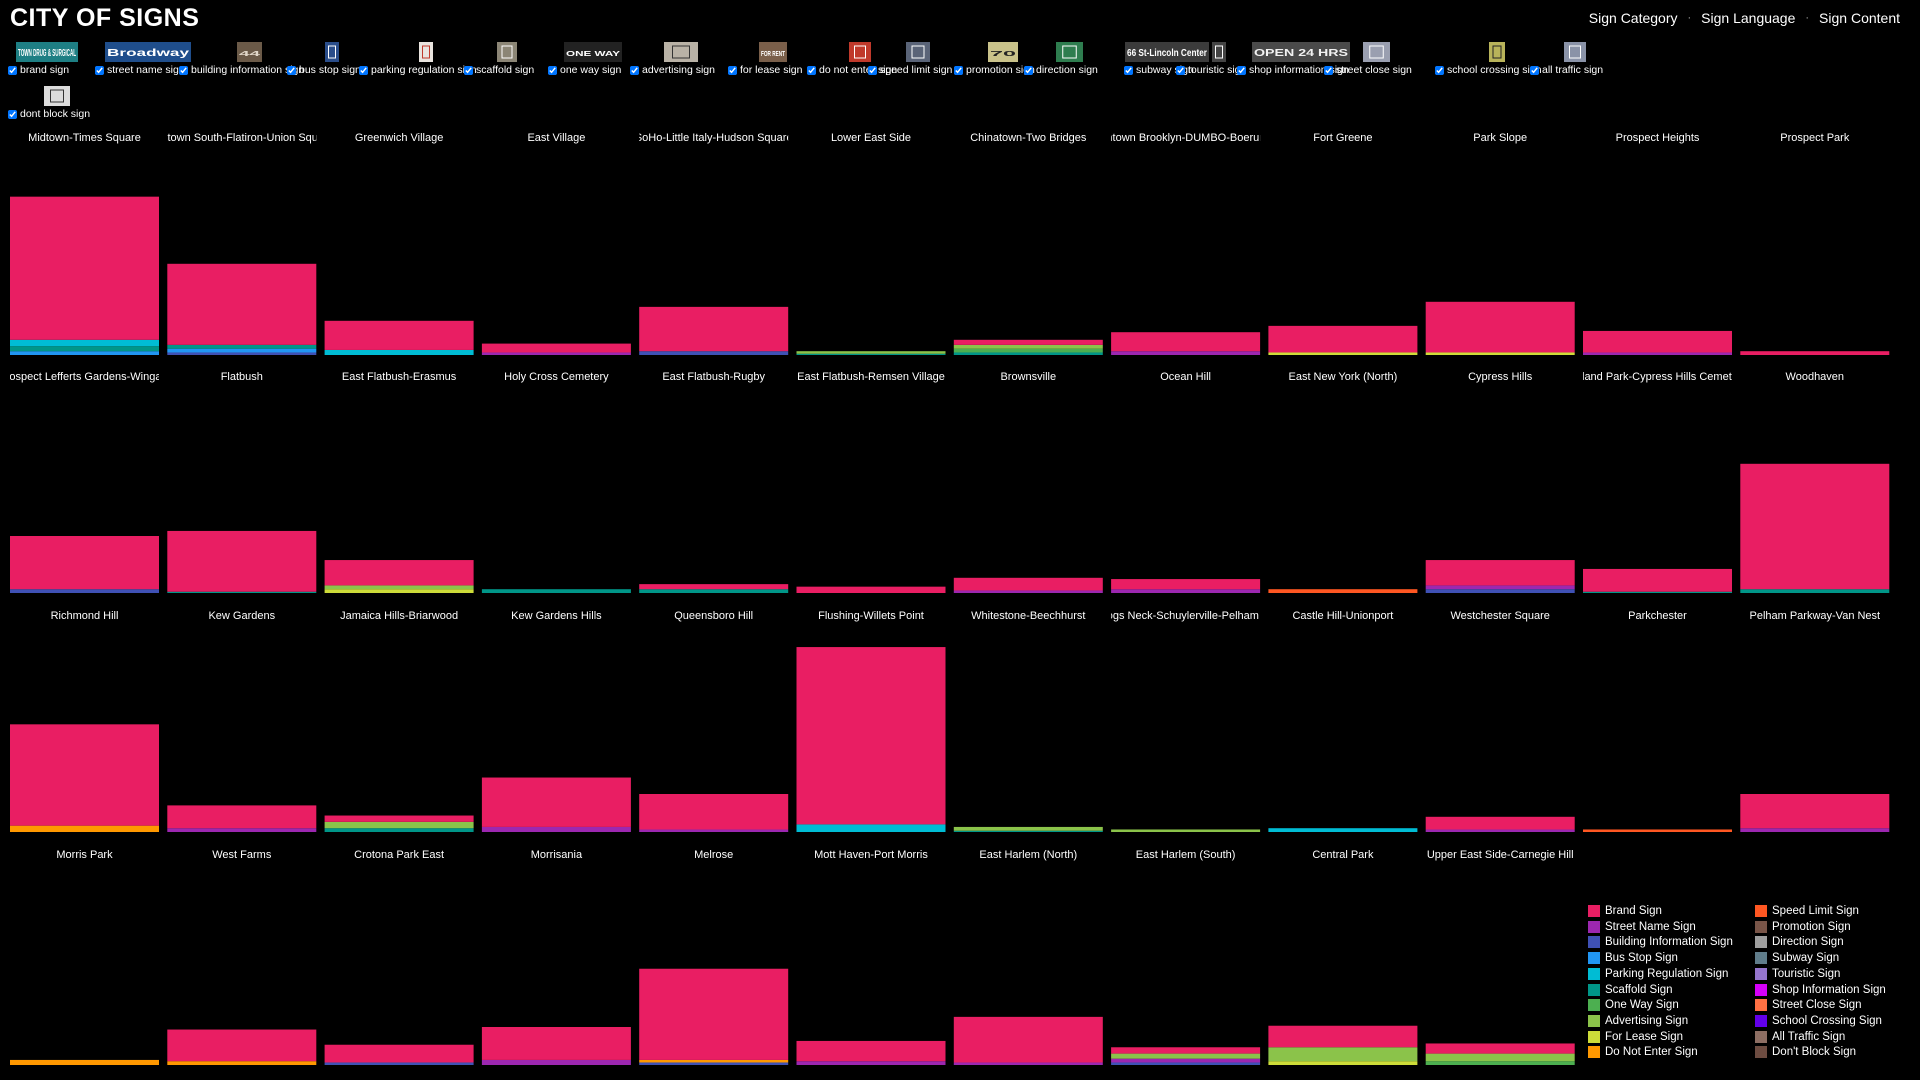  I want to click on filter-checkbox-label: speed limit sign, so click(910, 70).